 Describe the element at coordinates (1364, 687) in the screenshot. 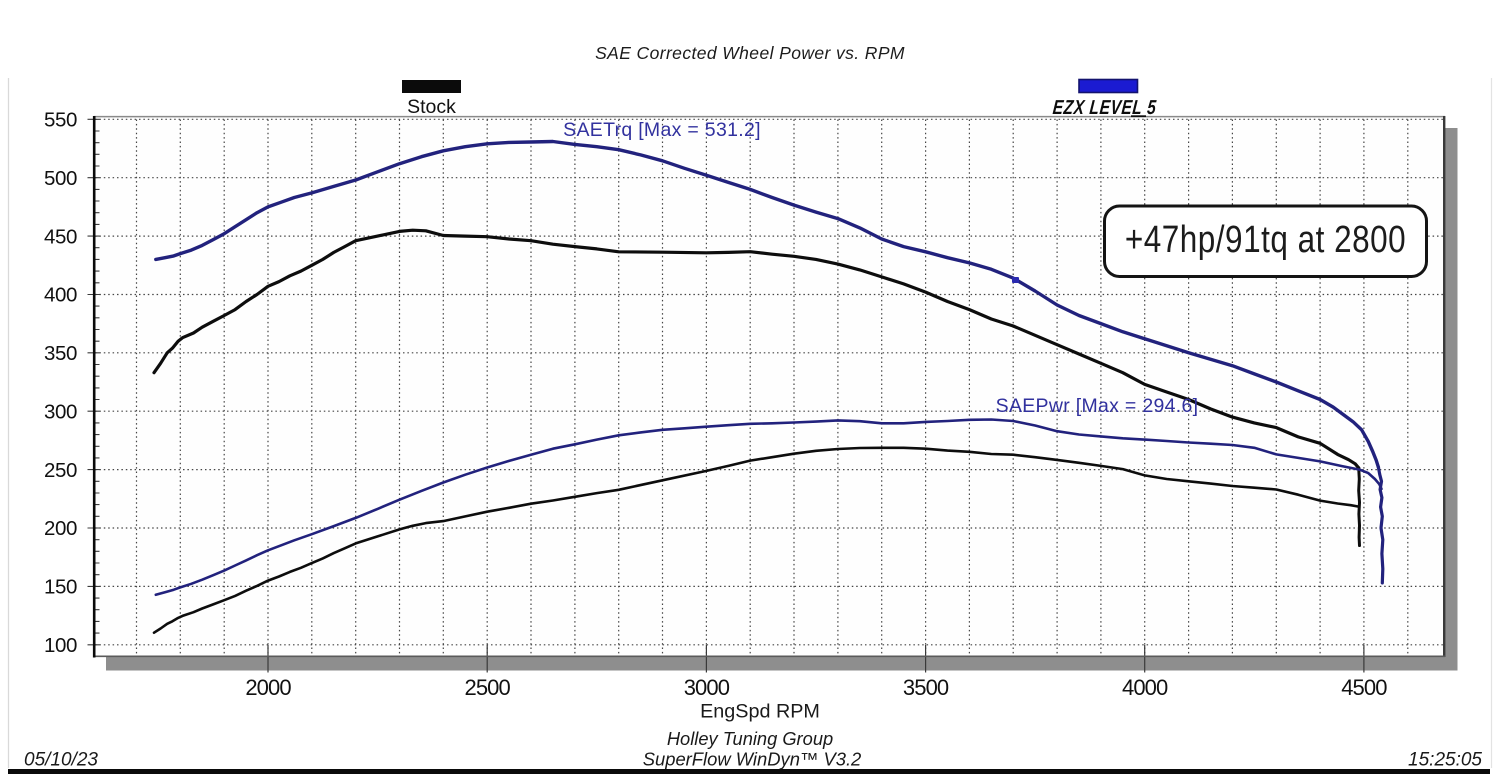

I see `svg-text: 4500` at that location.